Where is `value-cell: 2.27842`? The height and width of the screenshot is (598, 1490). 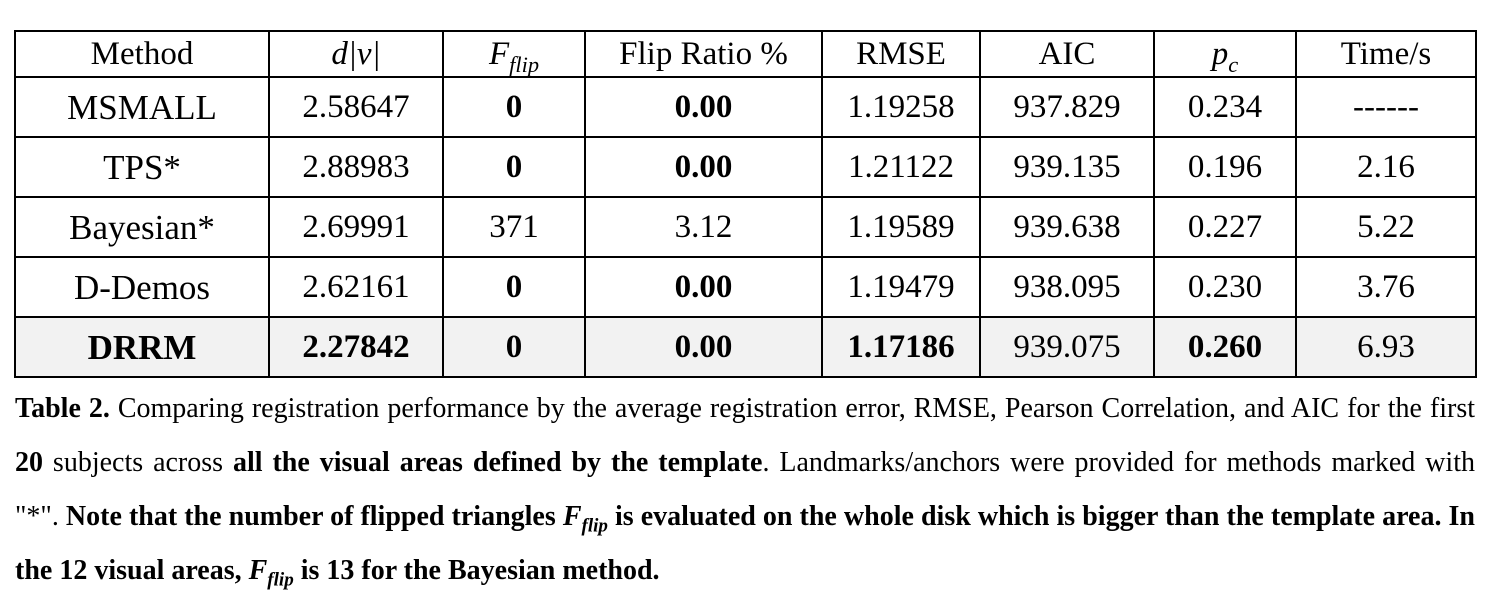
value-cell: 2.27842 is located at coordinates (356, 347).